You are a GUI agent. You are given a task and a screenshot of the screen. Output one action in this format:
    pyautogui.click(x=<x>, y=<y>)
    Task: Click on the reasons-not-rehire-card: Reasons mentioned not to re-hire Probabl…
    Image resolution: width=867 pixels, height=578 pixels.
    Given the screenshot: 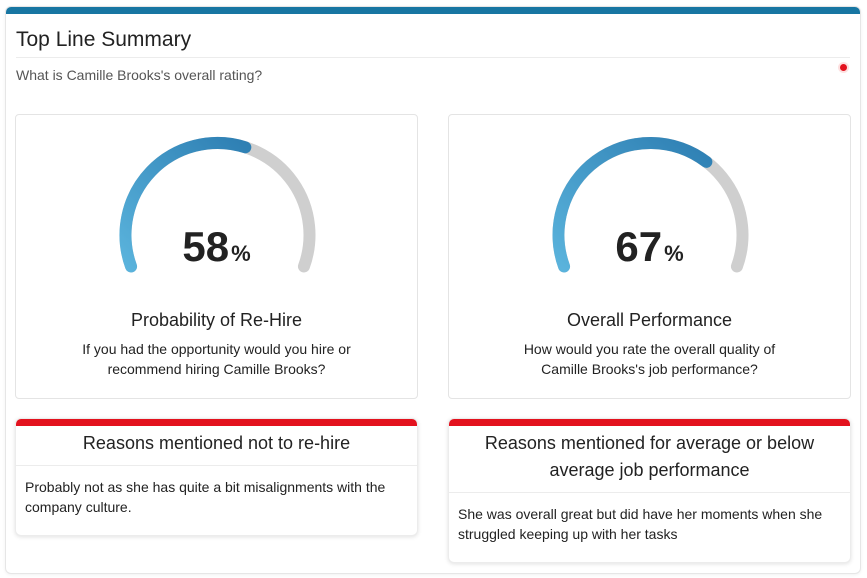 What is the action you would take?
    pyautogui.click(x=216, y=477)
    